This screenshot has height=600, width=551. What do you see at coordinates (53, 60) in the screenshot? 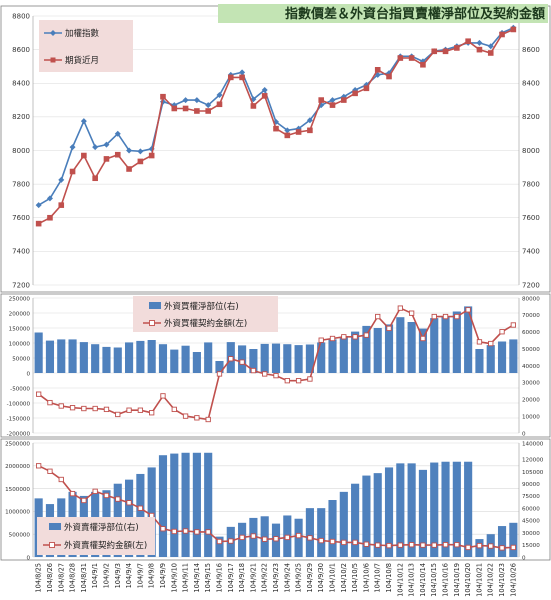
I see `legend-marker-futures` at bounding box center [53, 60].